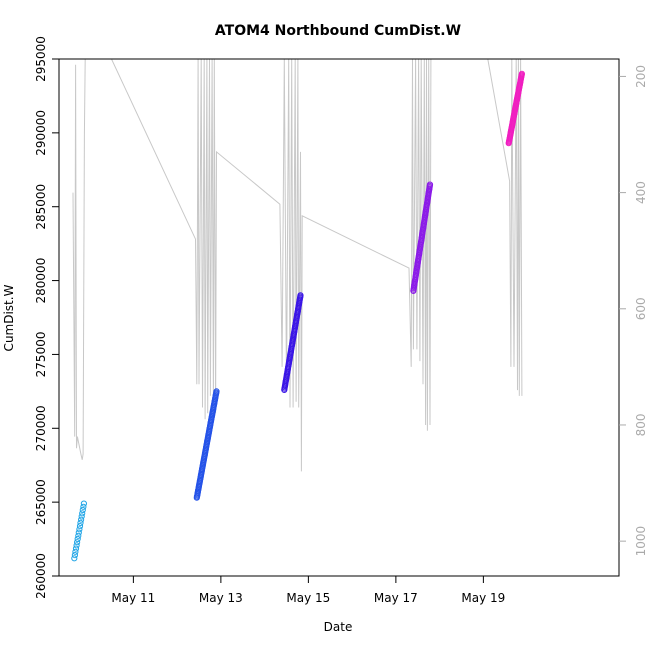 The height and width of the screenshot is (650, 650). What do you see at coordinates (641, 76) in the screenshot?
I see `y2-tick-label: 200` at bounding box center [641, 76].